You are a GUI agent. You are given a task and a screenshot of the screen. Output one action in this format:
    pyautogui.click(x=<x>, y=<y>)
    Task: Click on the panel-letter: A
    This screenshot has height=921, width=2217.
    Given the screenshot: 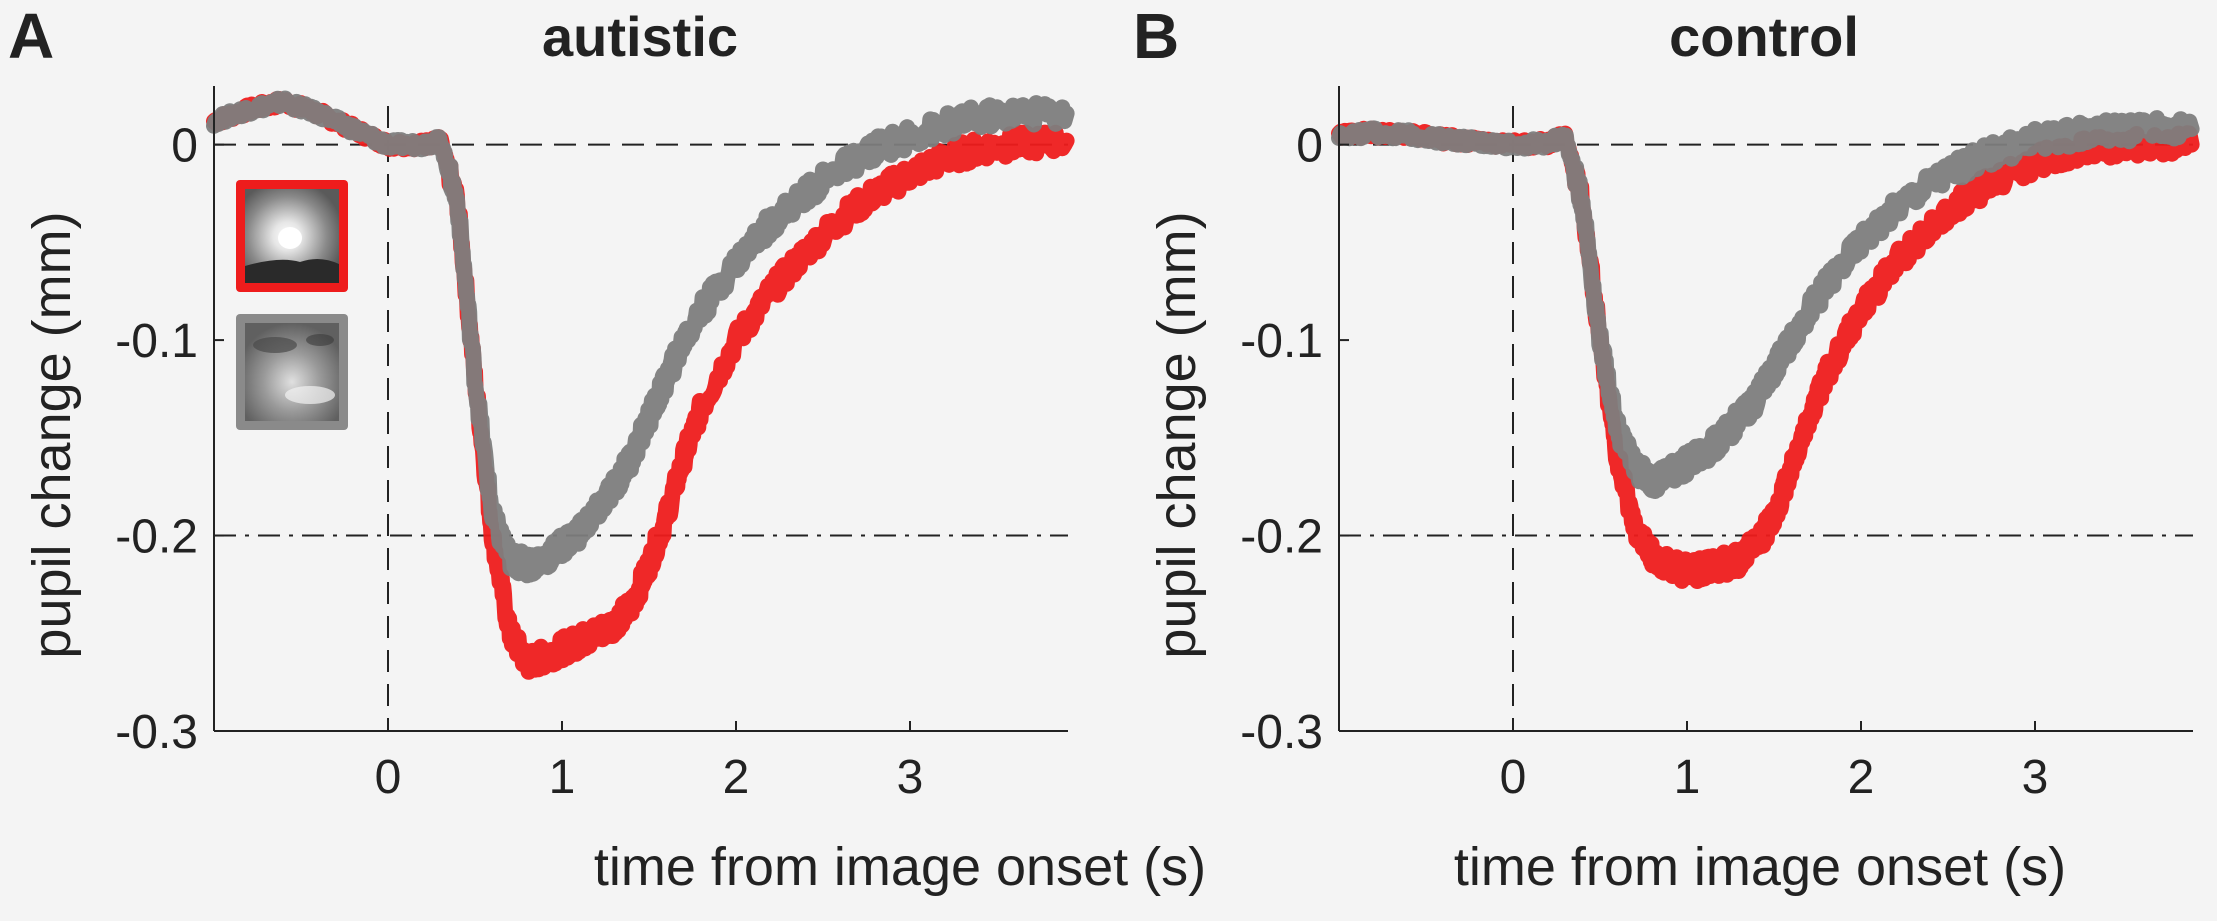 What is the action you would take?
    pyautogui.click(x=31, y=36)
    